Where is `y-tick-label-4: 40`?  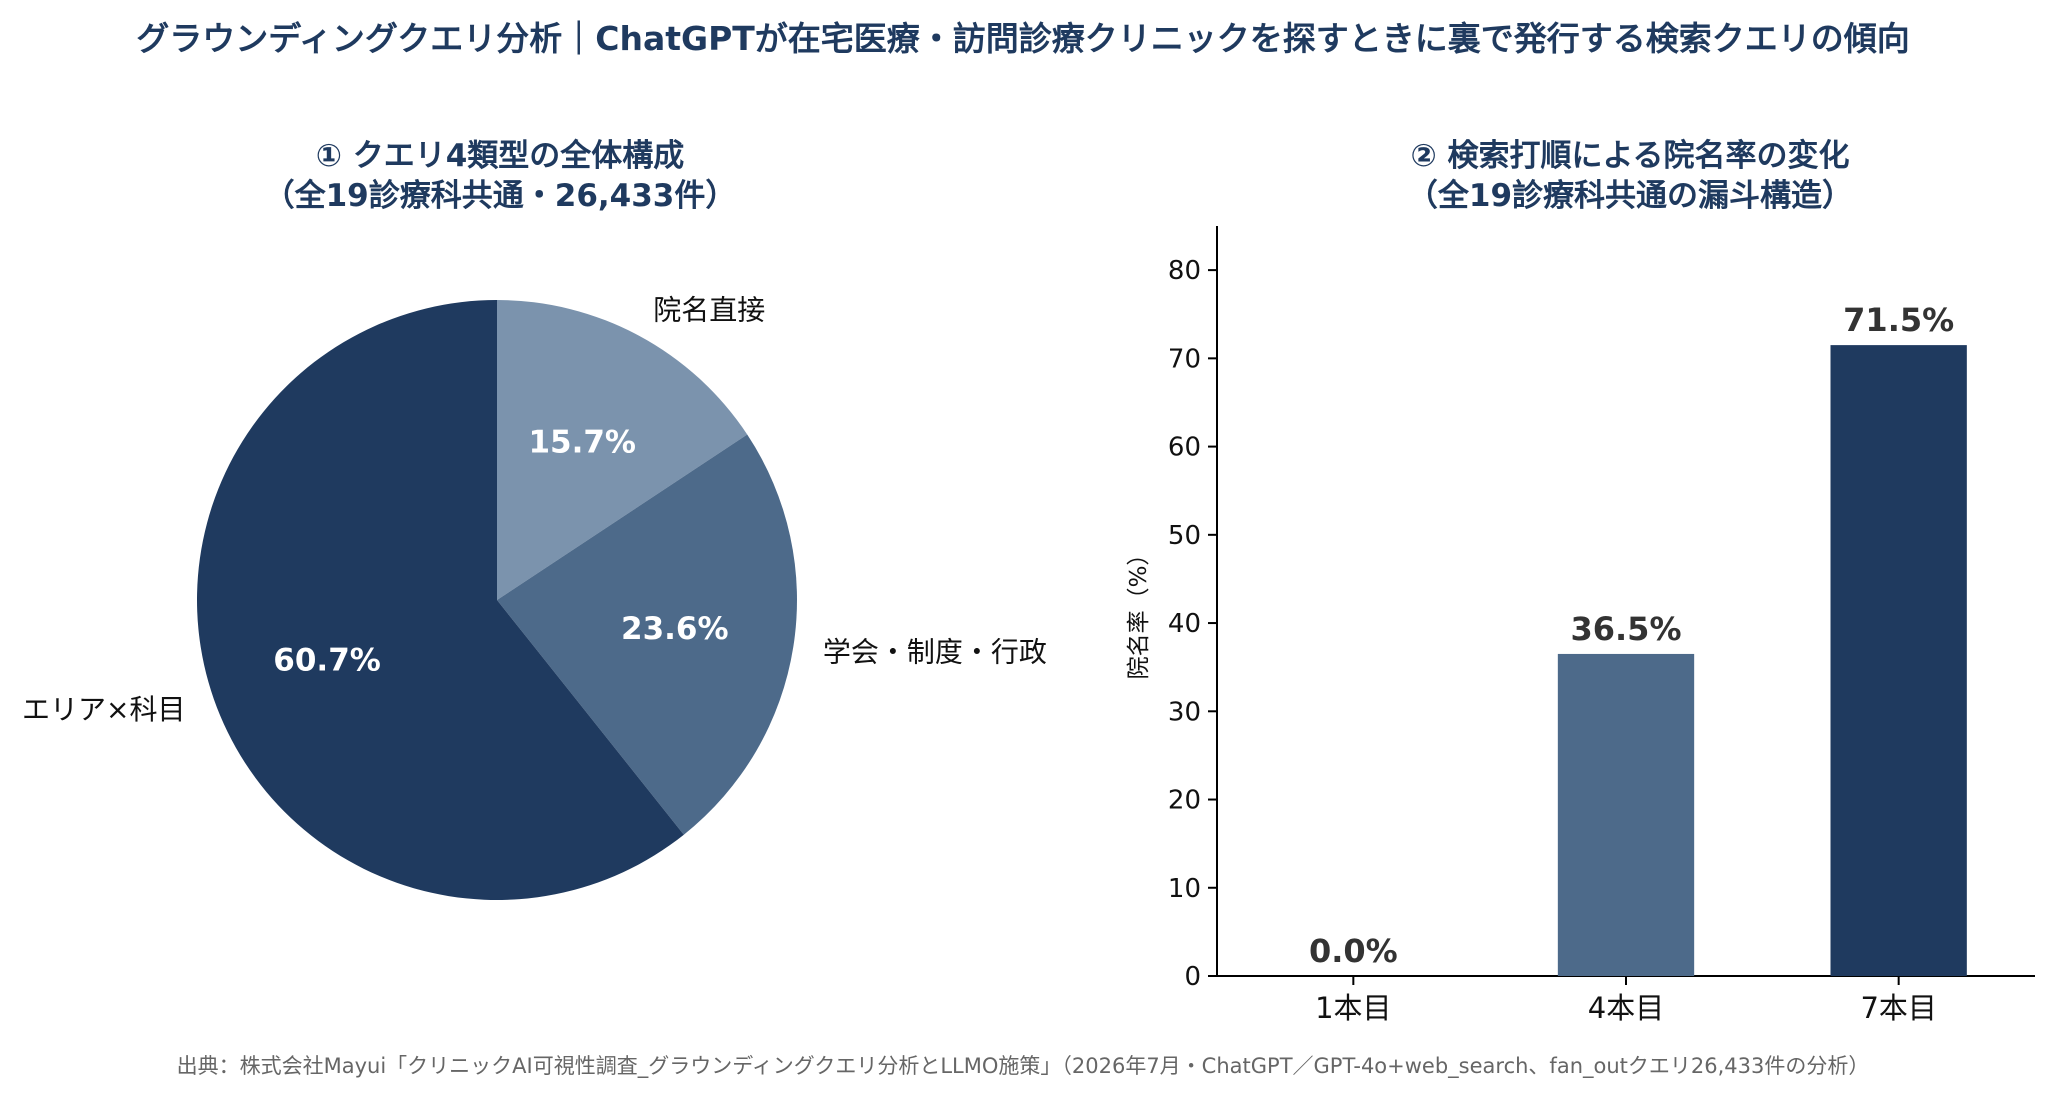
y-tick-label-4: 40 is located at coordinates (1184, 624).